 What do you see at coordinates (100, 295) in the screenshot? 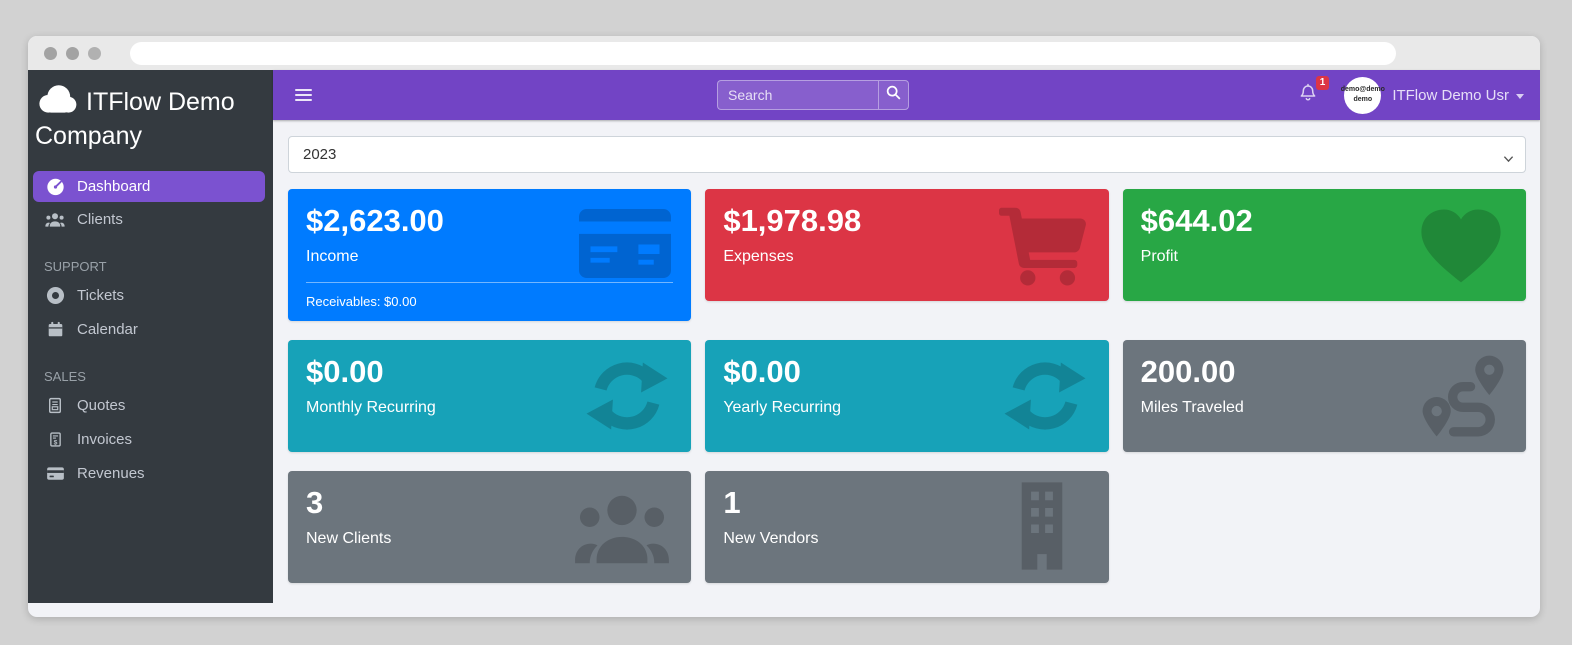
I see `sidebar-item-label: Tickets` at bounding box center [100, 295].